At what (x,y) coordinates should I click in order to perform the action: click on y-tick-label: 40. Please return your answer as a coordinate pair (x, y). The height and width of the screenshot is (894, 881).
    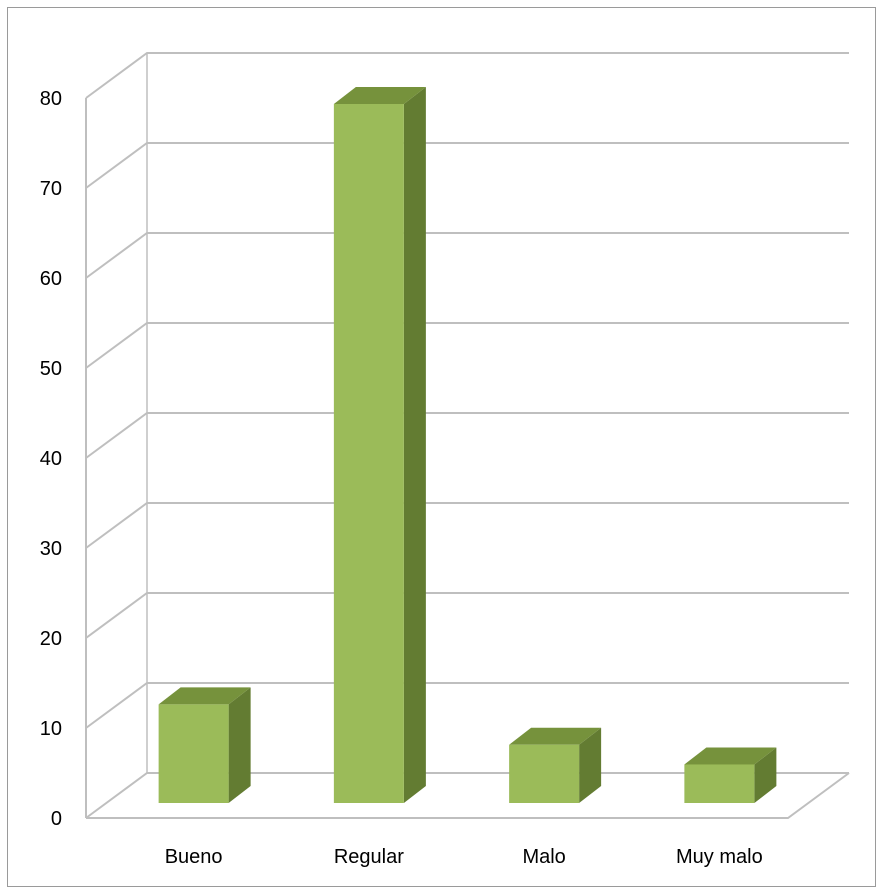
    Looking at the image, I should click on (51, 459).